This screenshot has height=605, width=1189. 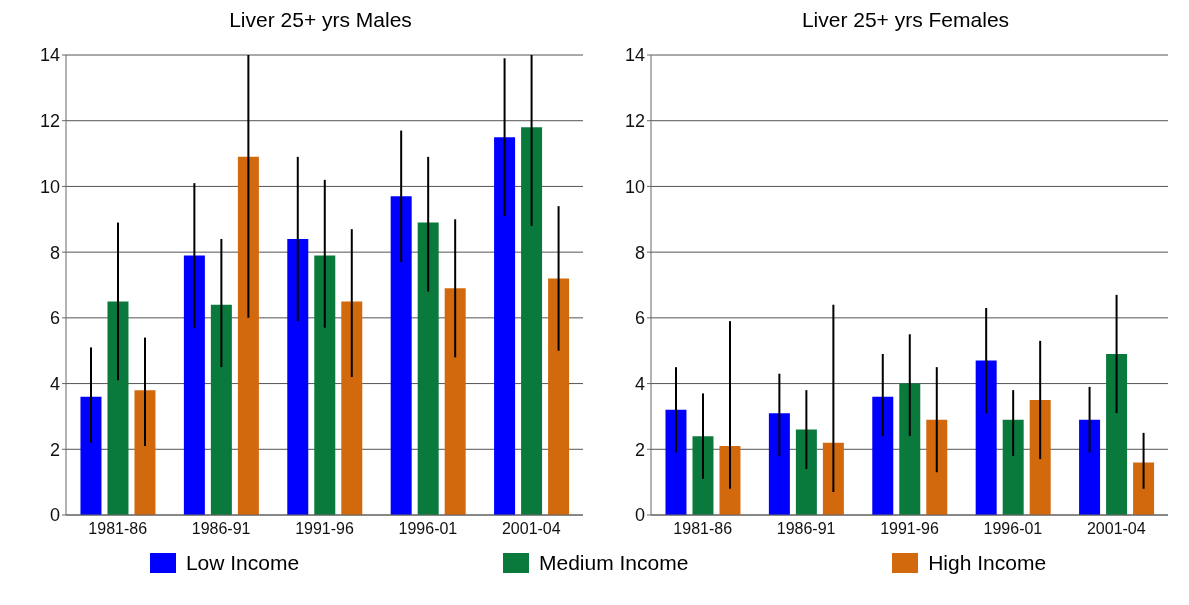 I want to click on chart-title: Liver 25+ yrs Females, so click(x=905, y=20).